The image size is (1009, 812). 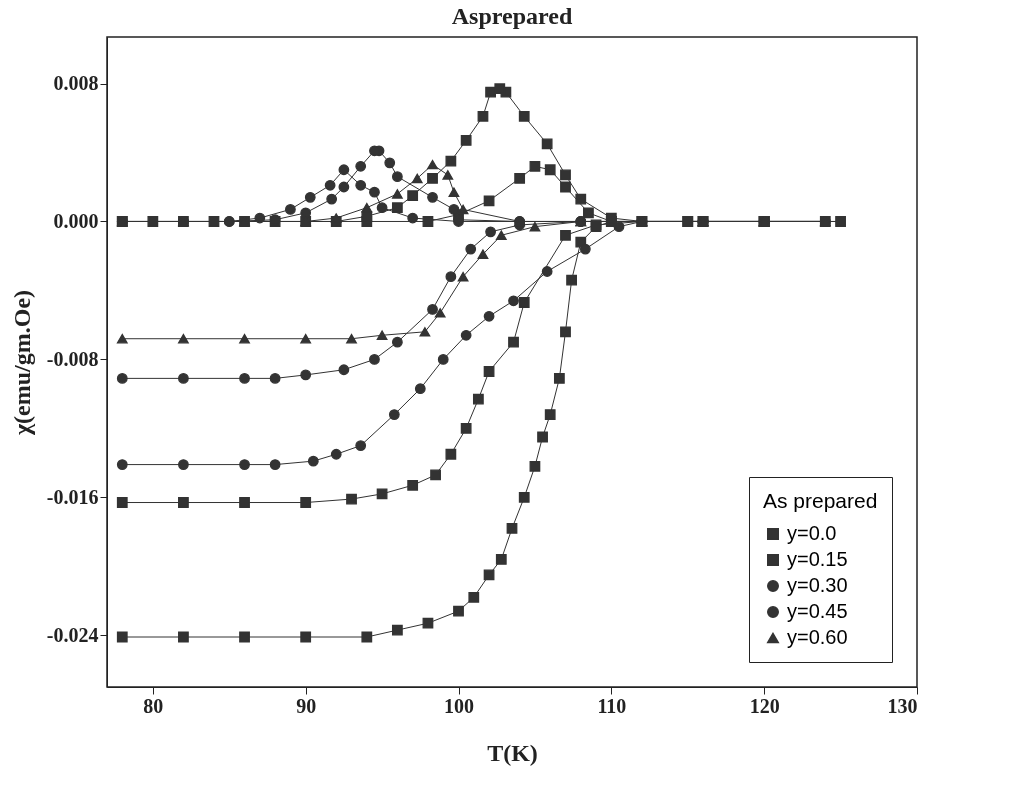 I want to click on y-axis-title: χ(emu/gm.Oe), so click(x=21, y=363).